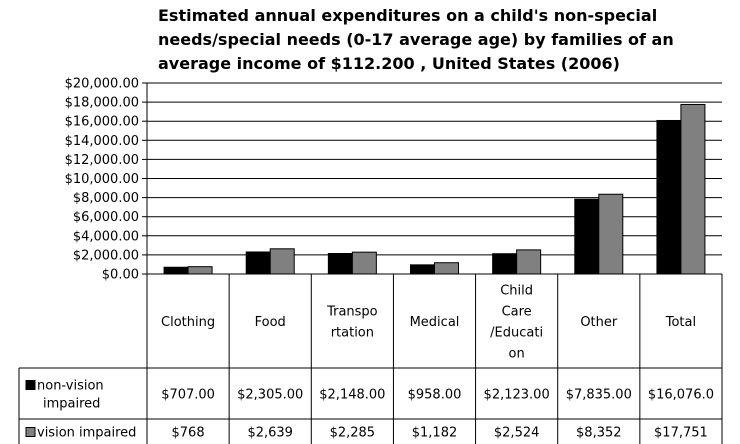 The image size is (740, 444). I want to click on y-tick-label: $12,000.00, so click(102, 160).